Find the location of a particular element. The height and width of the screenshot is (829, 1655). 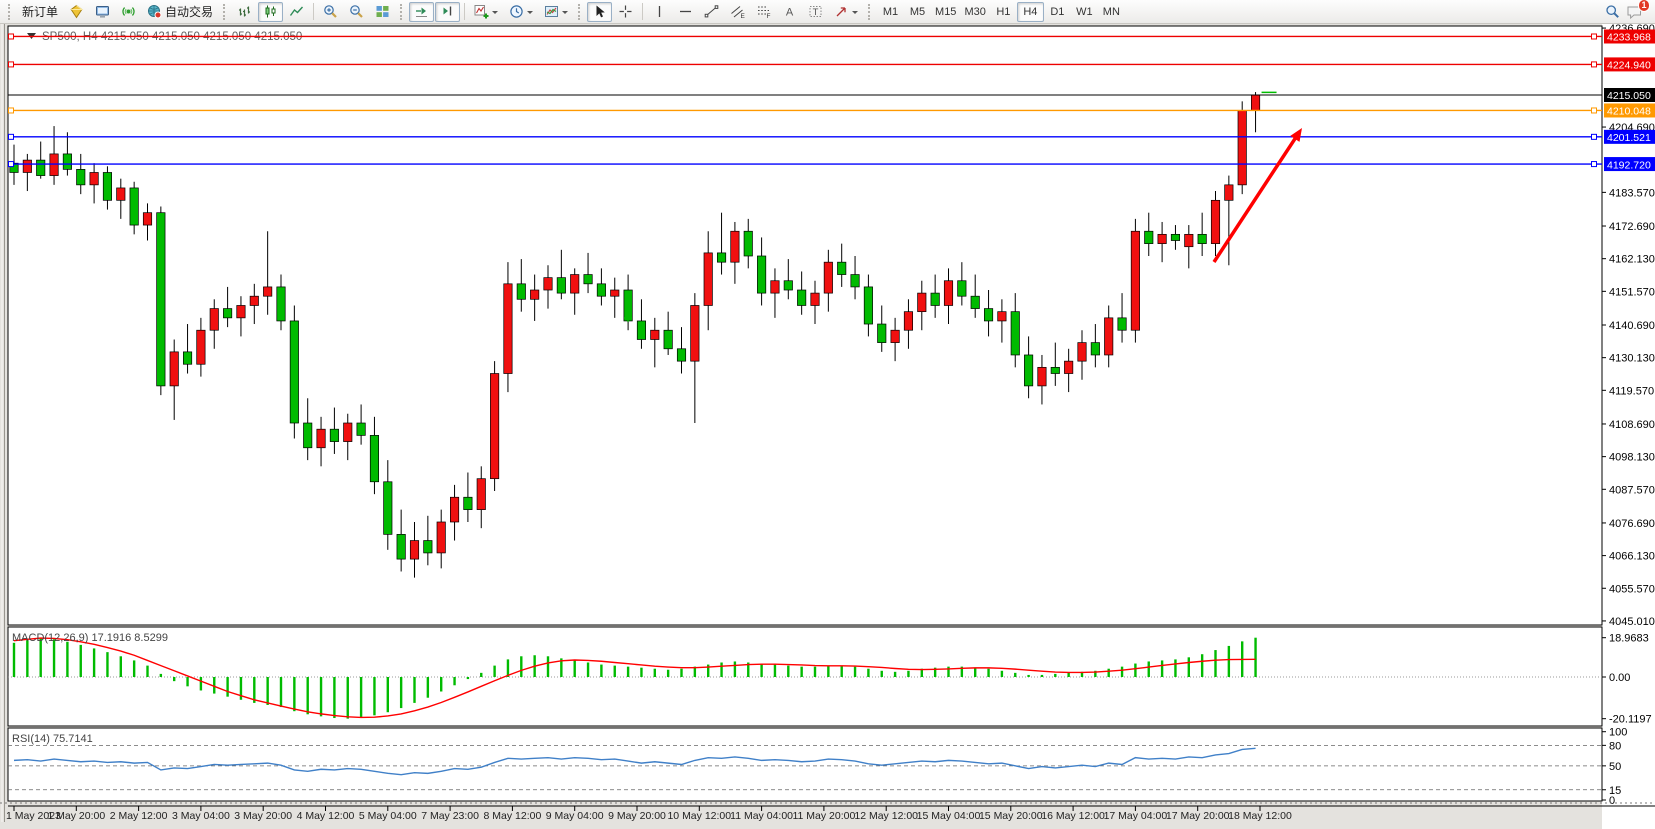

chat-button: 1 is located at coordinates (1638, 10).